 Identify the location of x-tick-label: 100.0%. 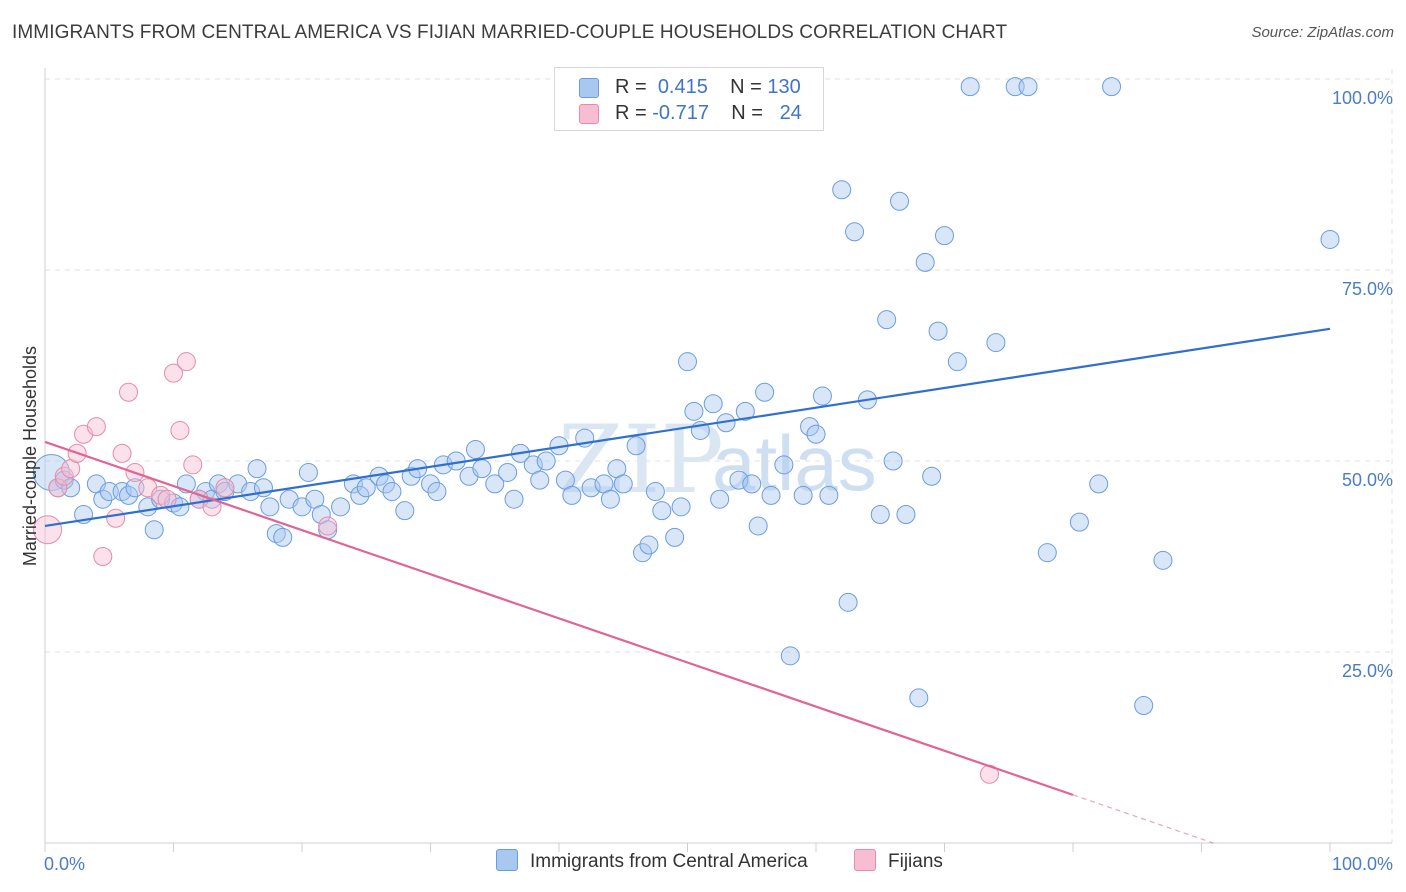
(1362, 864).